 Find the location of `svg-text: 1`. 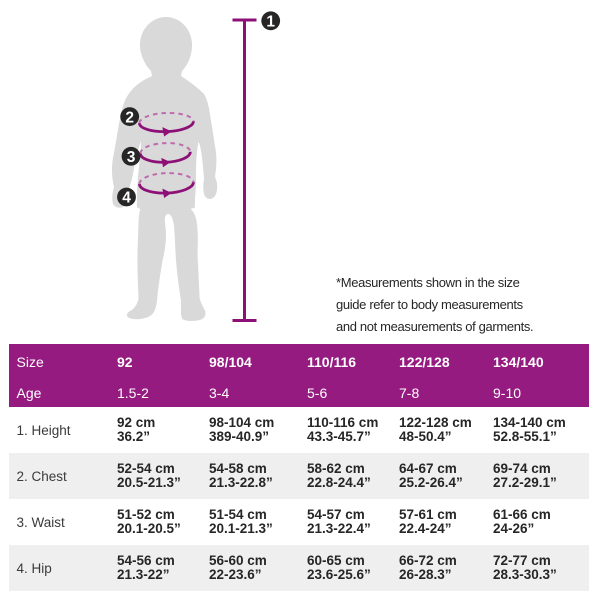

svg-text: 1 is located at coordinates (270, 22).